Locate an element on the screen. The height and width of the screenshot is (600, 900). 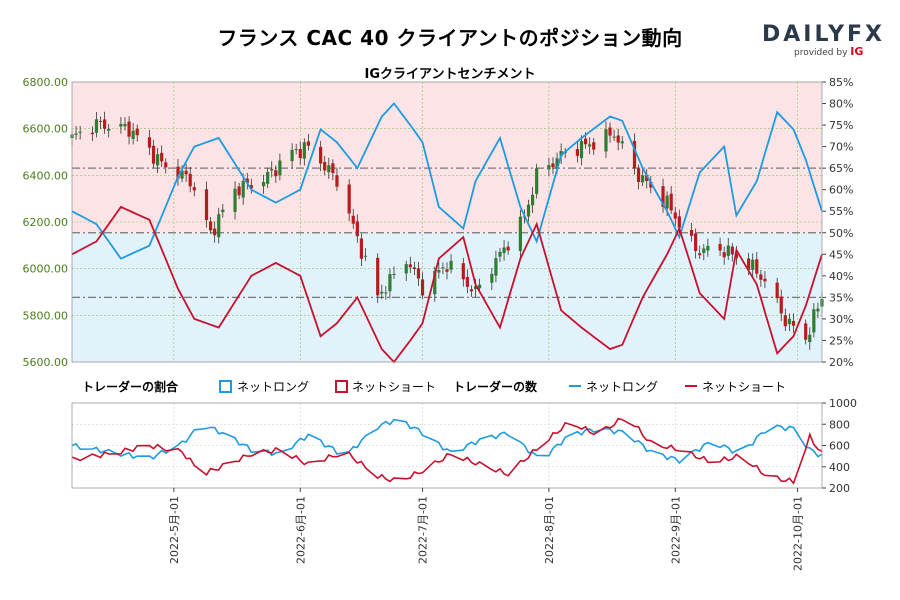
y-tick-label: 6200.00 is located at coordinates (46, 222).